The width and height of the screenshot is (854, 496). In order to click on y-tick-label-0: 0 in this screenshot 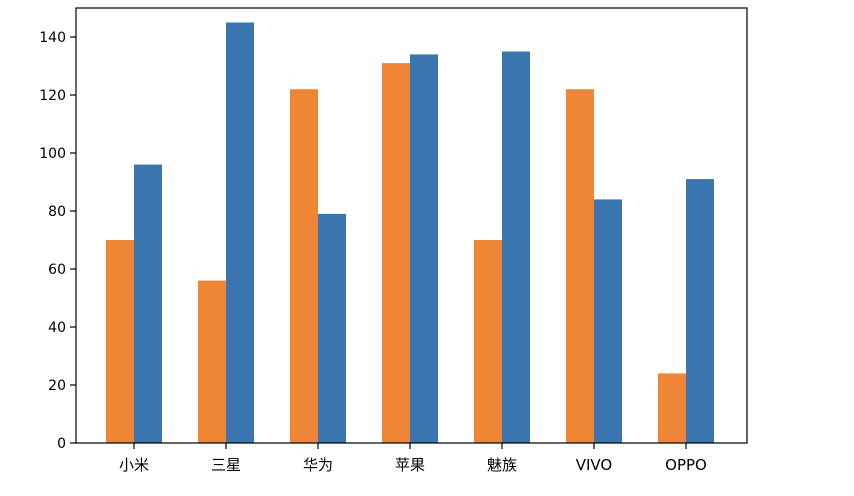, I will do `click(61, 444)`.